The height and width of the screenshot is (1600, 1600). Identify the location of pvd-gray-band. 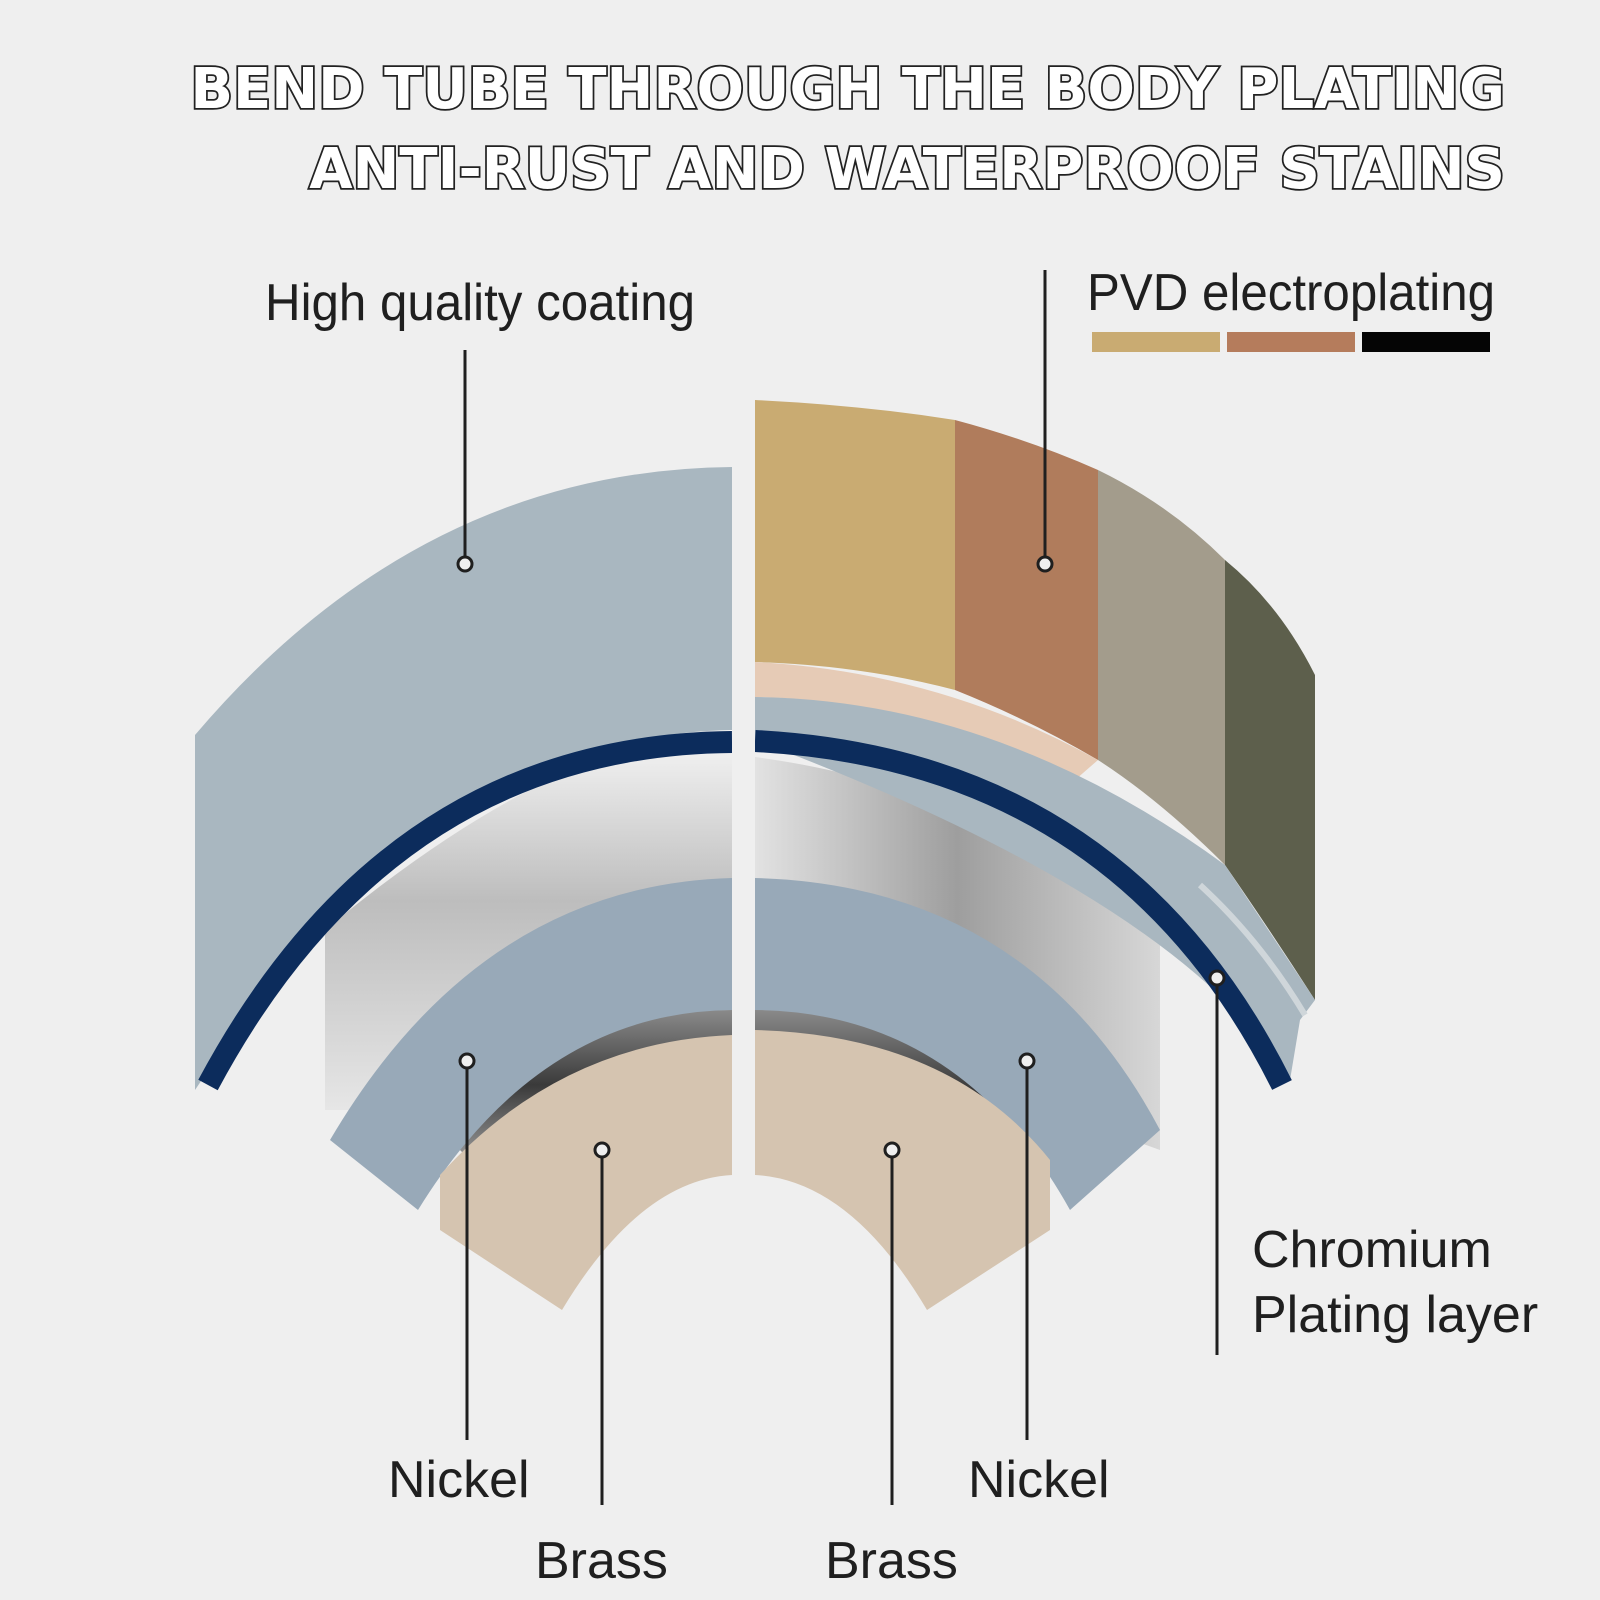
(1161, 667).